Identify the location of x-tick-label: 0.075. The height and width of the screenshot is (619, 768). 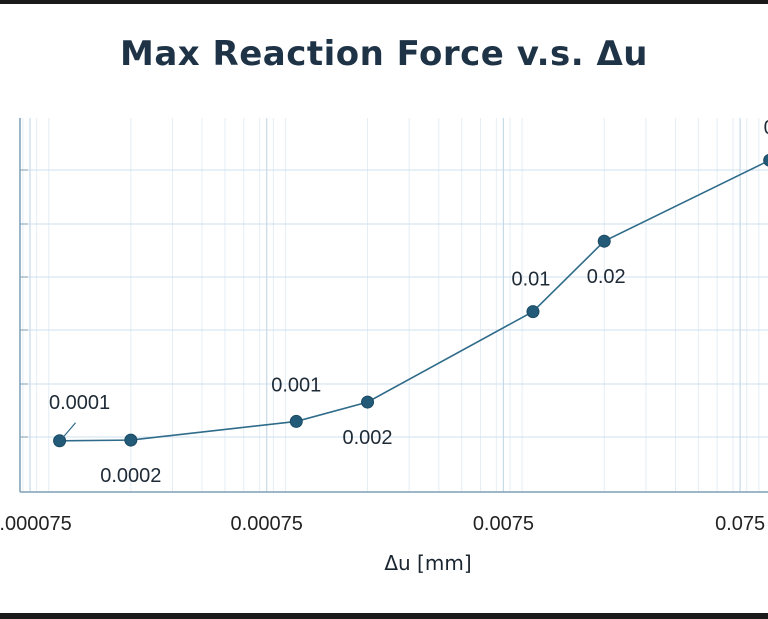
(740, 524).